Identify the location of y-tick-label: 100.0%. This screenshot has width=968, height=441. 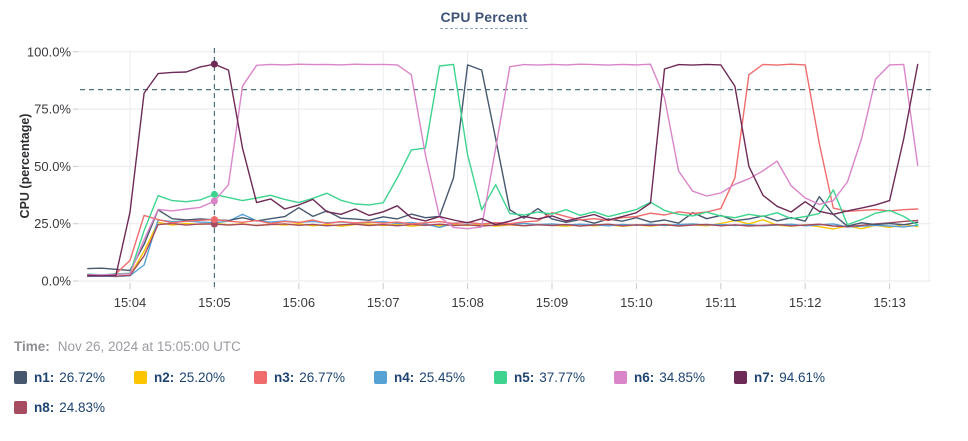
(49, 51).